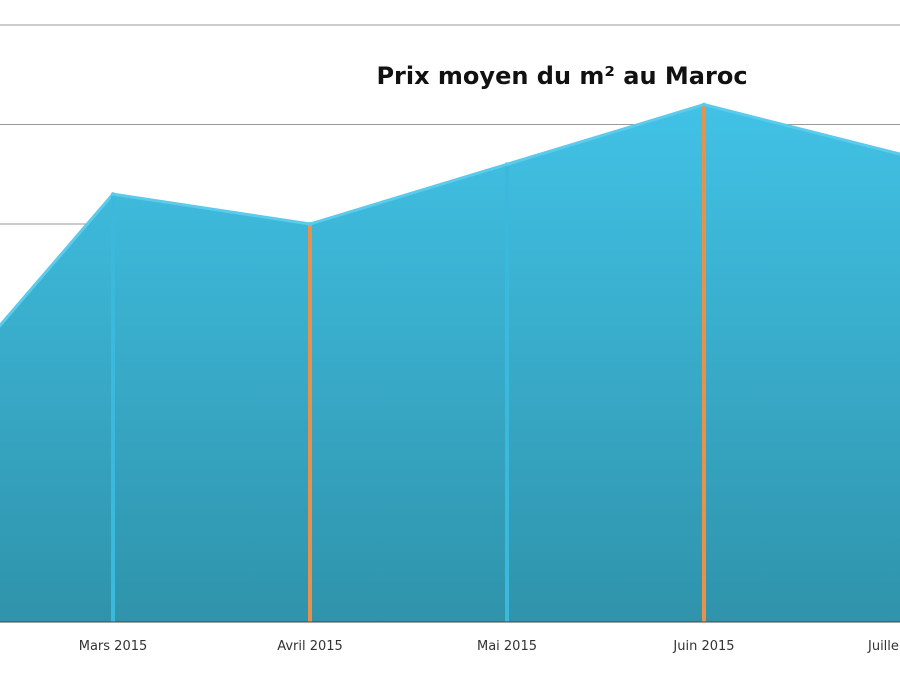 The image size is (900, 700). What do you see at coordinates (562, 76) in the screenshot?
I see `chart-title: Prix moyen du m² au Maroc` at bounding box center [562, 76].